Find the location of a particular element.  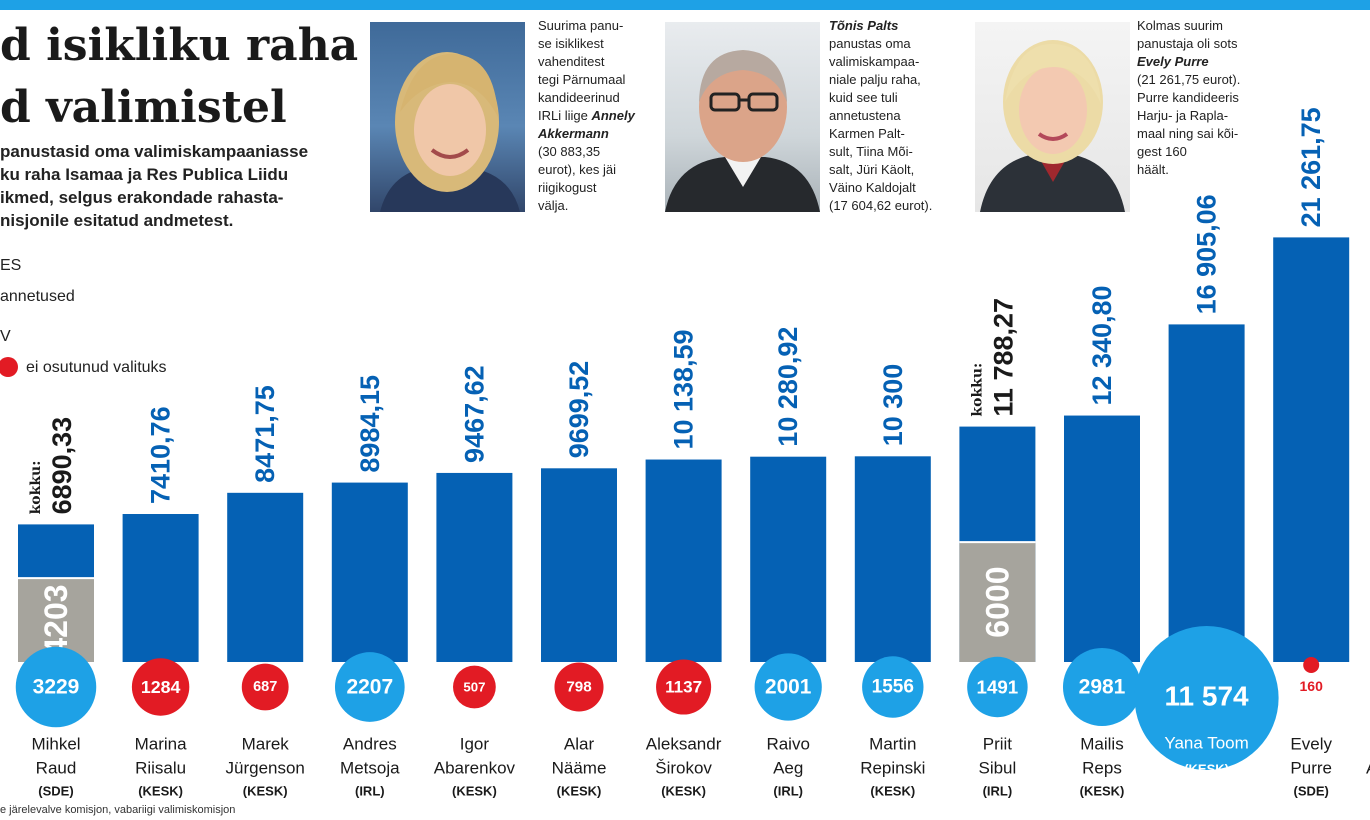

caption-line: valimiskampaa- is located at coordinates (874, 61).